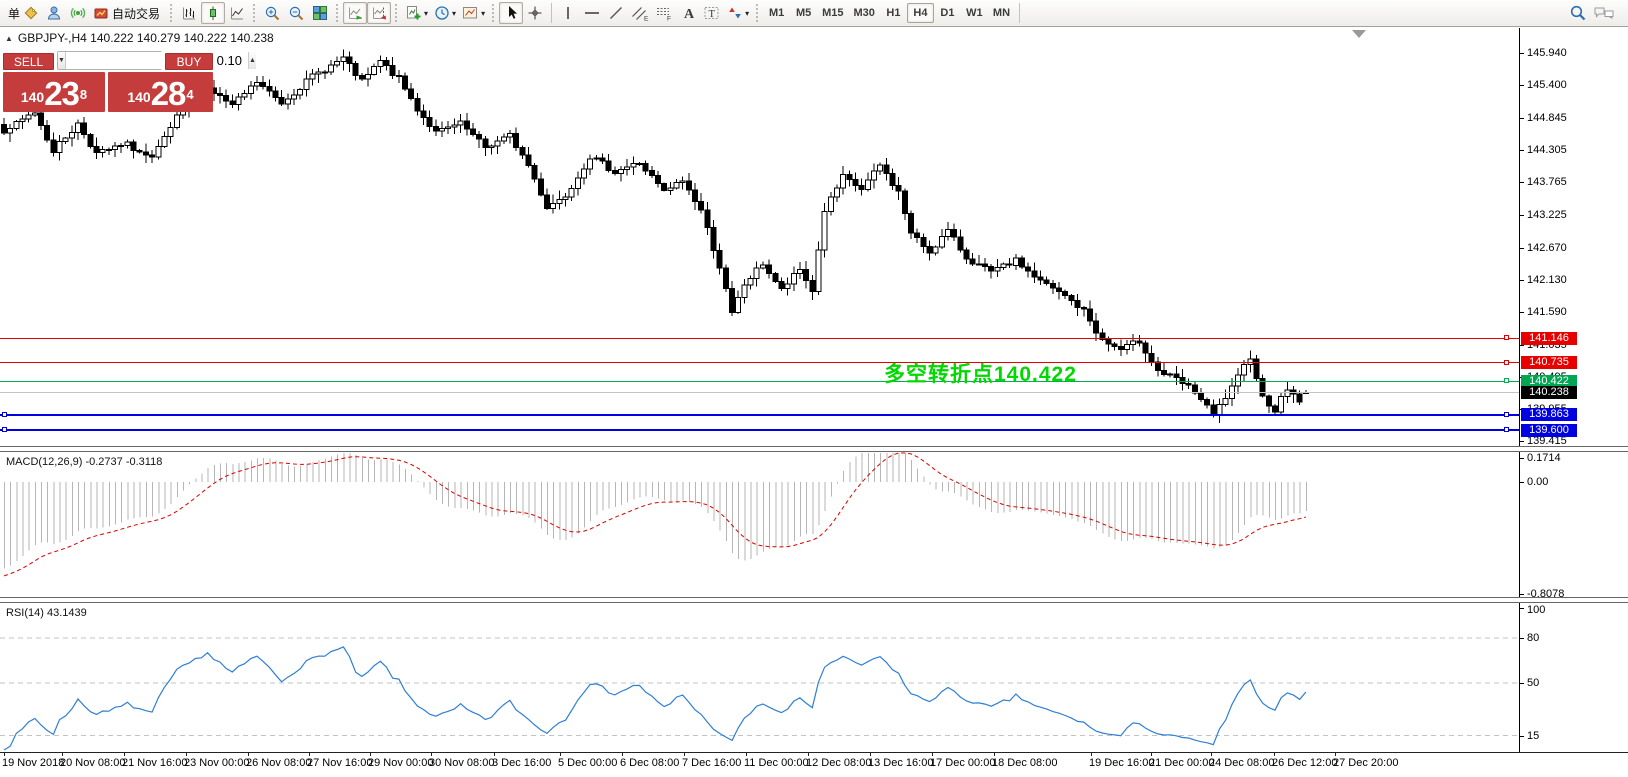  What do you see at coordinates (833, 13) in the screenshot?
I see `timeframe-button-m15: M15` at bounding box center [833, 13].